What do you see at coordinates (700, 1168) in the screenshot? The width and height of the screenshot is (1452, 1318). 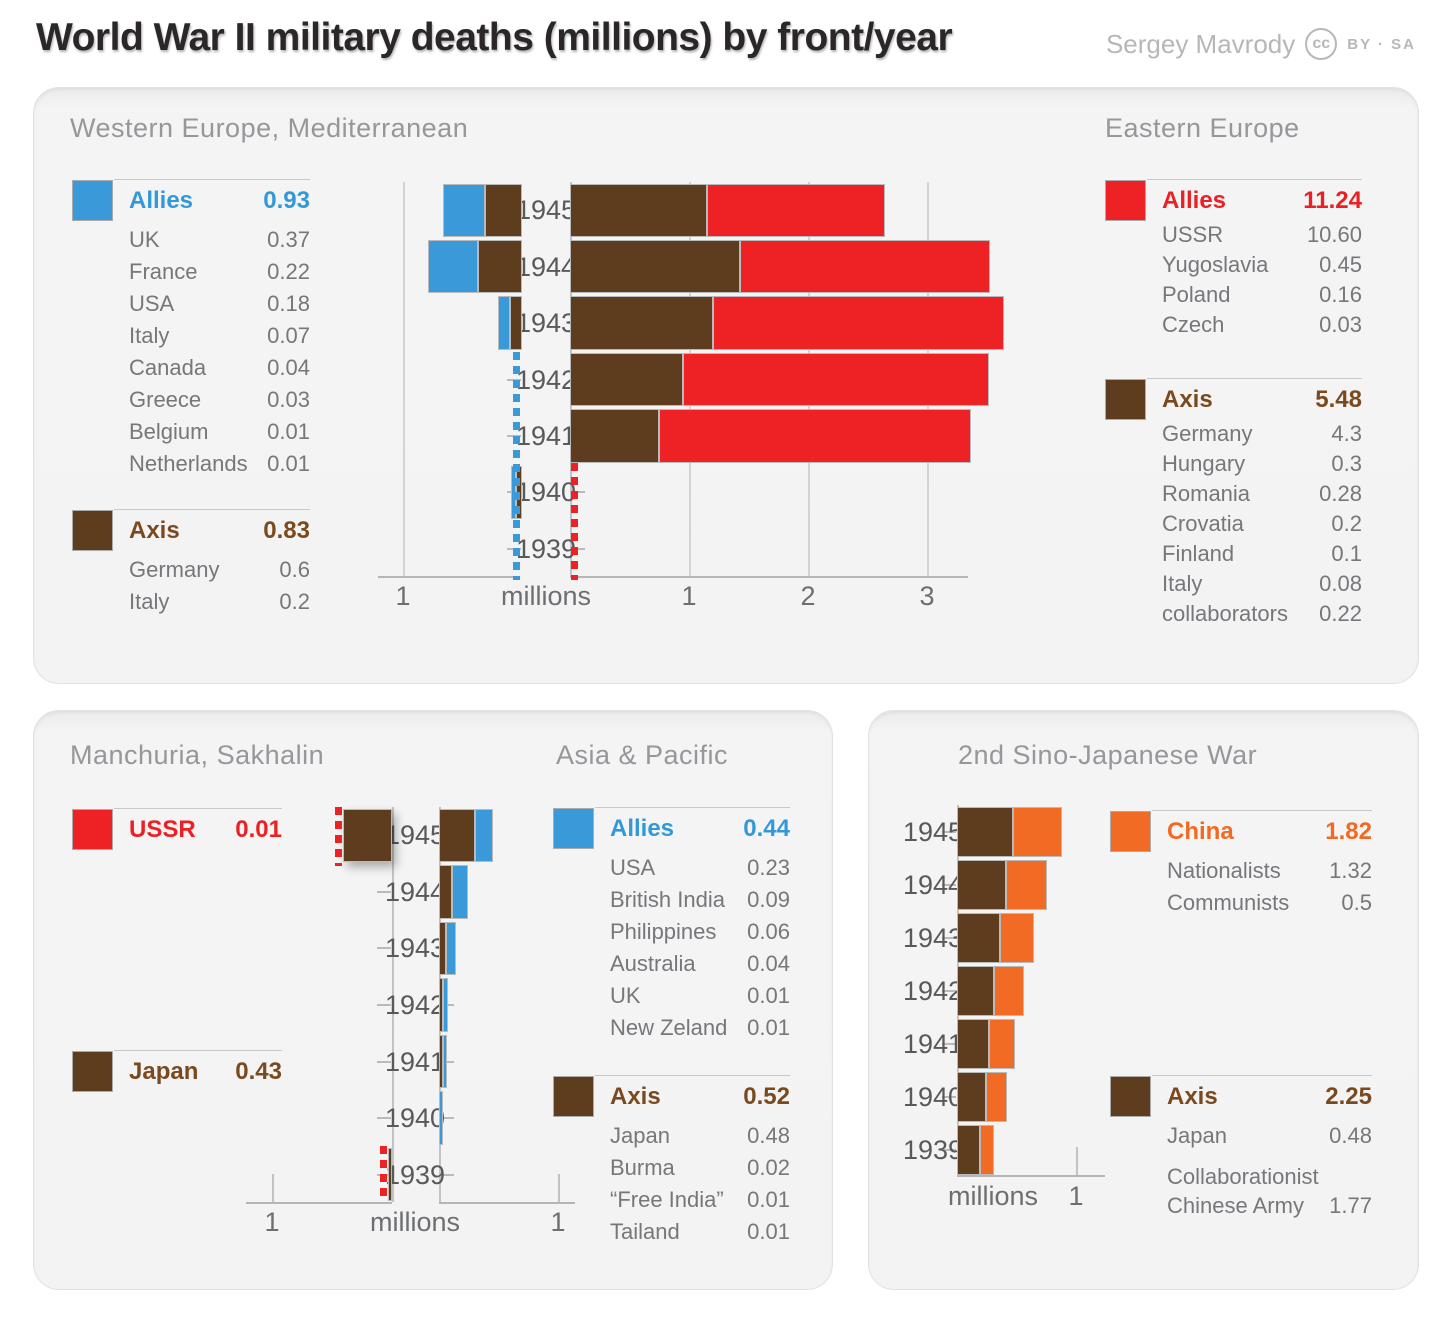 I see `legend-item: Burma 0.02` at bounding box center [700, 1168].